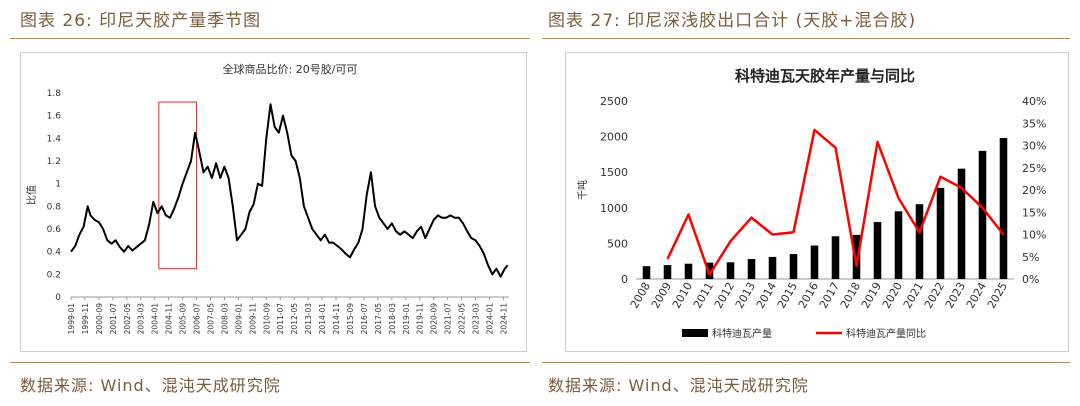  What do you see at coordinates (54, 139) in the screenshot?
I see `y-tick-label: 1.4` at bounding box center [54, 139].